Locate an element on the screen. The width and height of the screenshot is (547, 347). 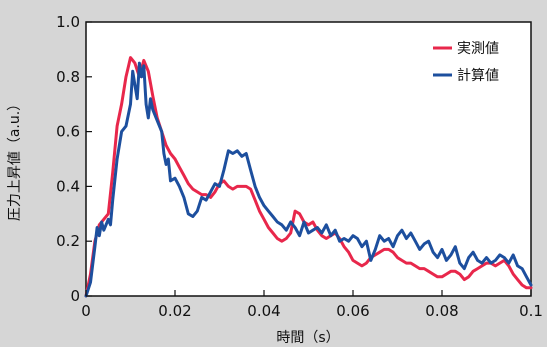
x-tick-label: 0.02 is located at coordinates (174, 311).